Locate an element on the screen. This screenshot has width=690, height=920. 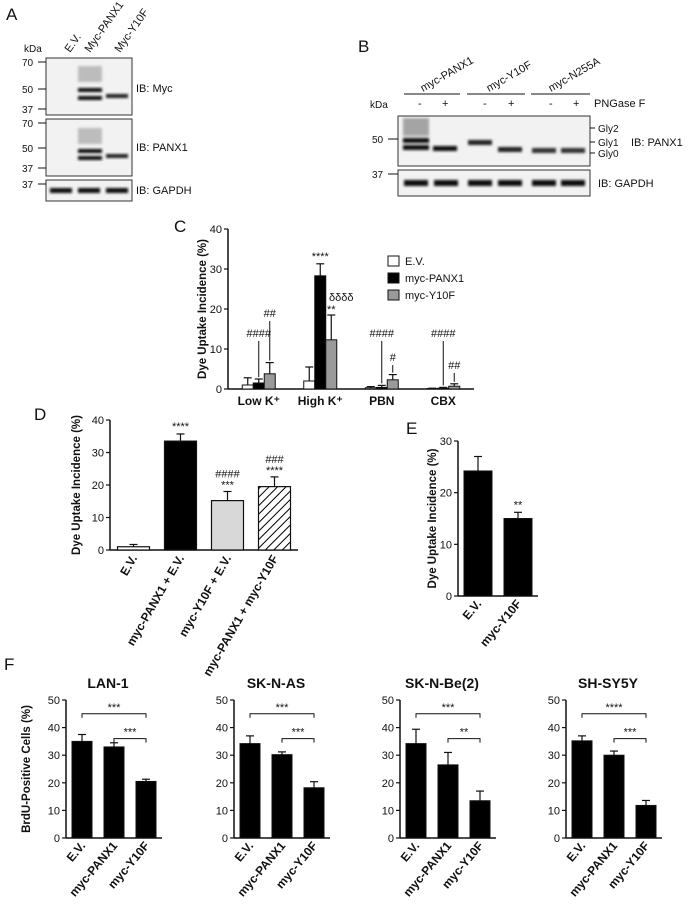
blot-b-marker-37: 37 is located at coordinates (378, 175).